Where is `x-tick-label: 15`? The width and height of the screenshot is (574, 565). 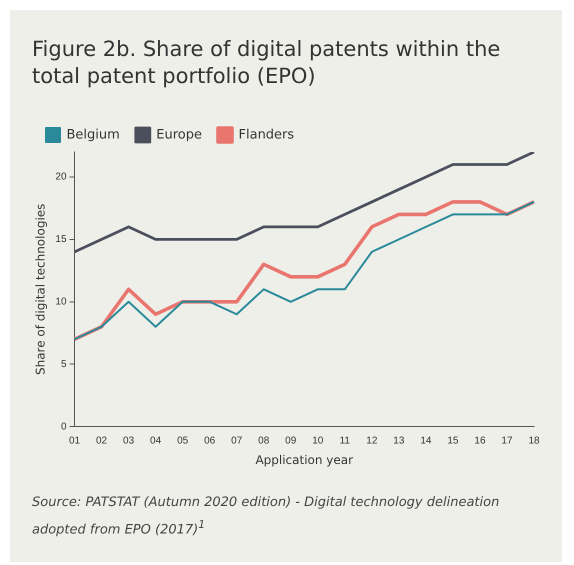 x-tick-label: 15 is located at coordinates (453, 440).